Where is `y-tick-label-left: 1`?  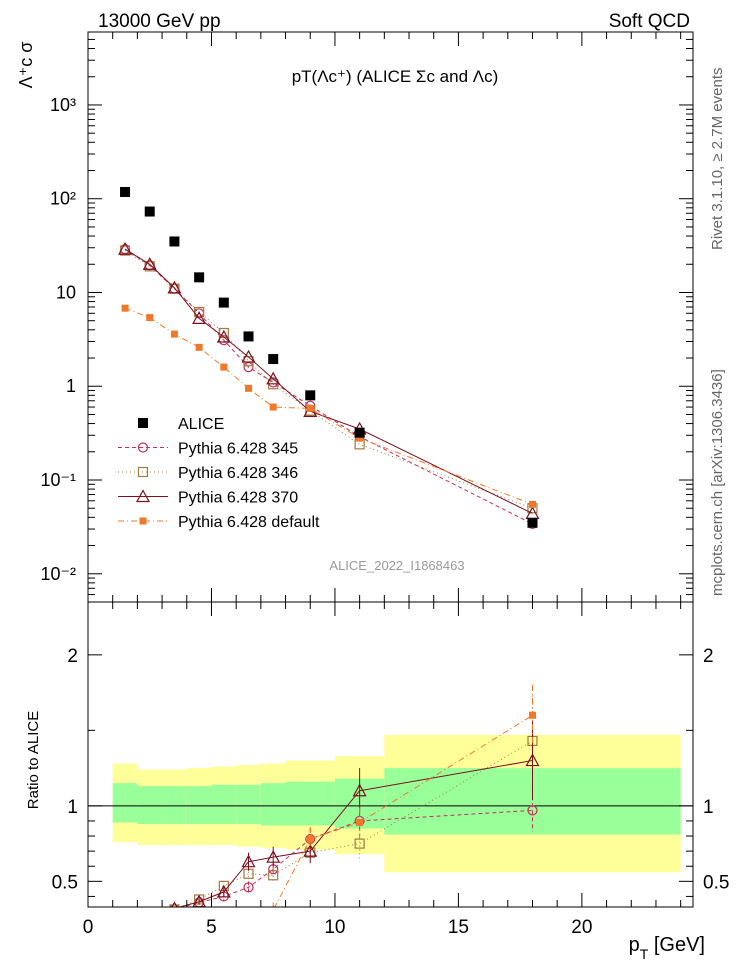 y-tick-label-left: 1 is located at coordinates (72, 807).